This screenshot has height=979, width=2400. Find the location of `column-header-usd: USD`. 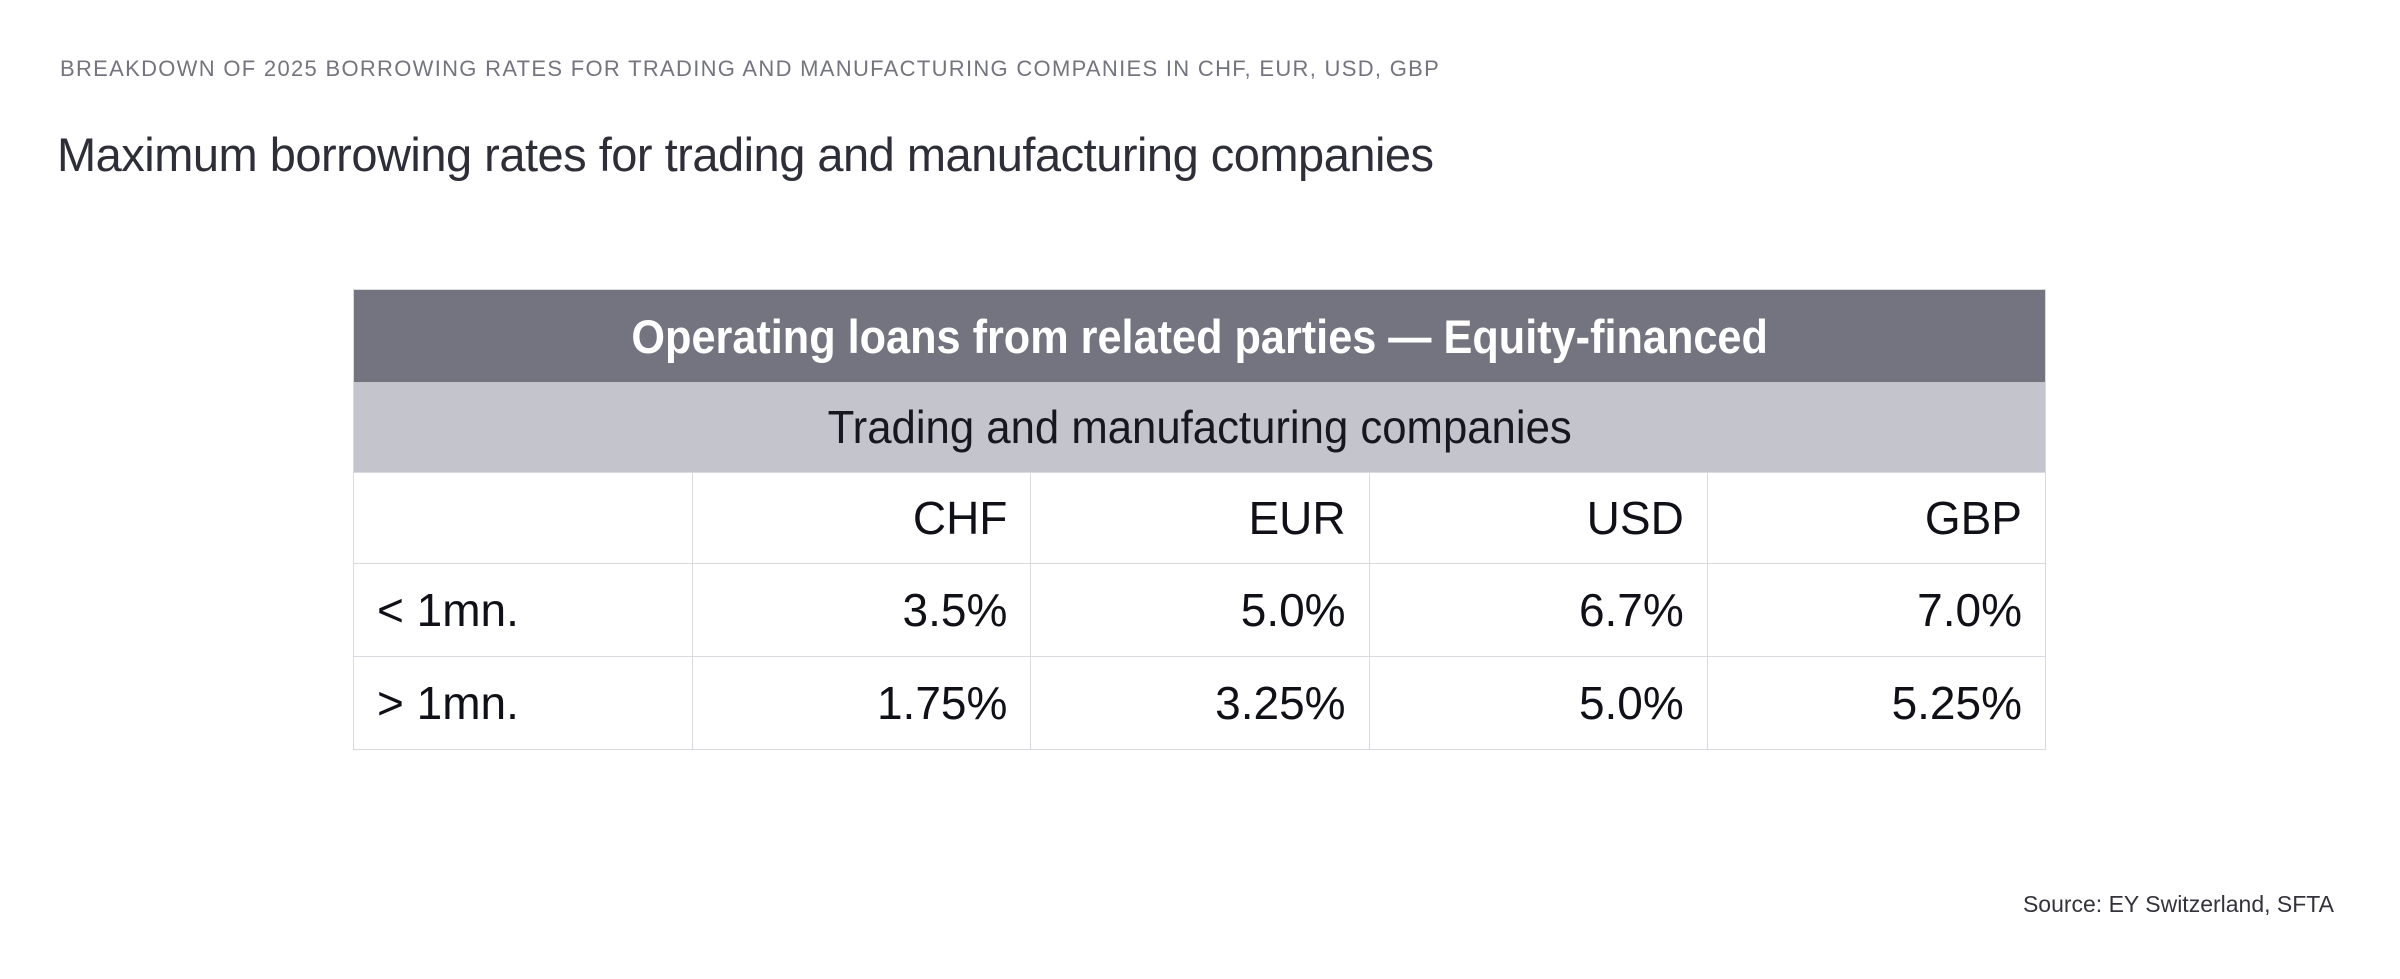

column-header-usd: USD is located at coordinates (1537, 518).